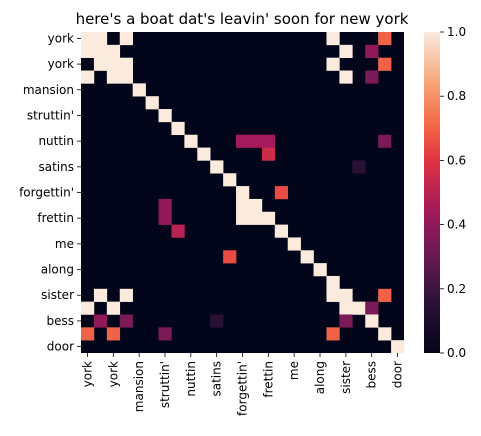 This screenshot has height=436, width=481. I want to click on x-tick-label: mansion, so click(139, 386).